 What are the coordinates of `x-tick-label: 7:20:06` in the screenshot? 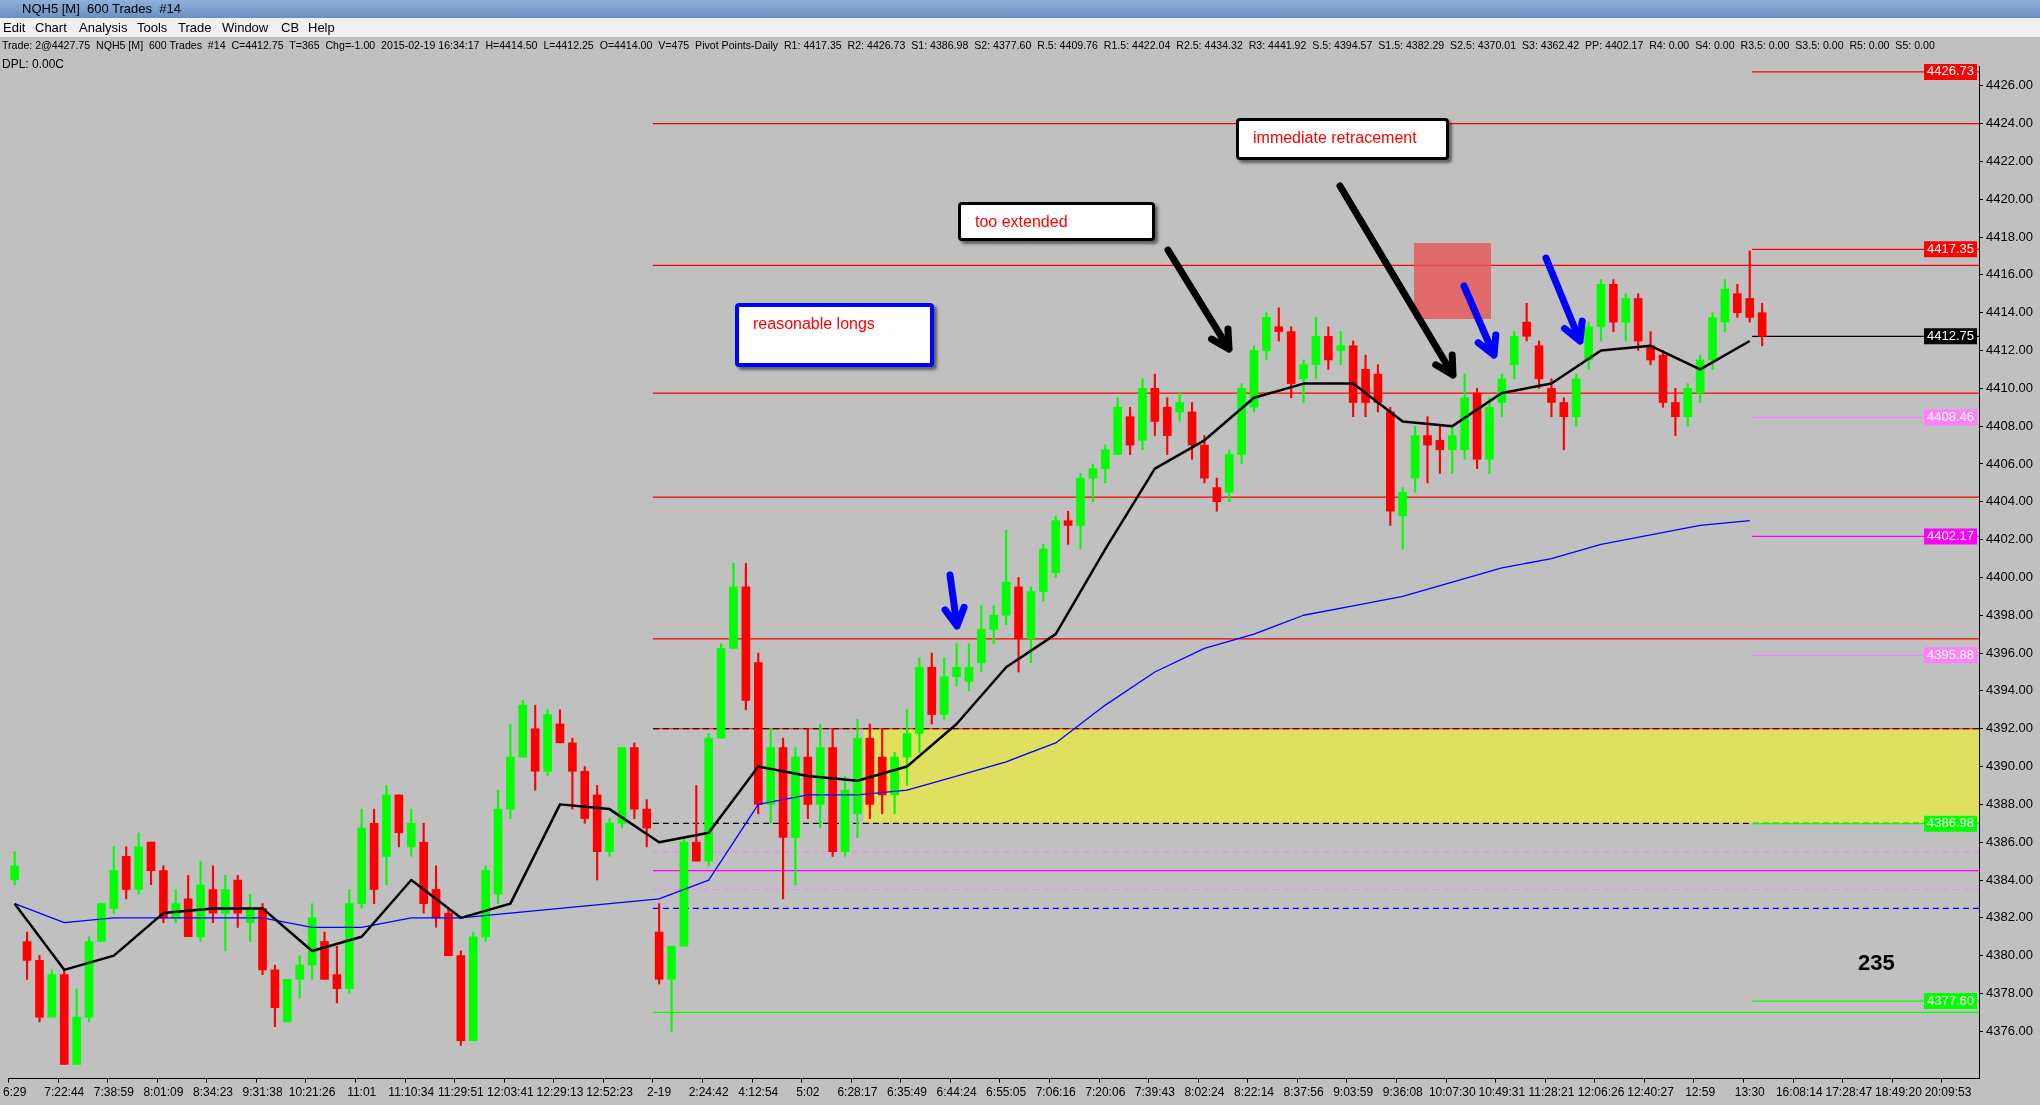 It's located at (1105, 1092).